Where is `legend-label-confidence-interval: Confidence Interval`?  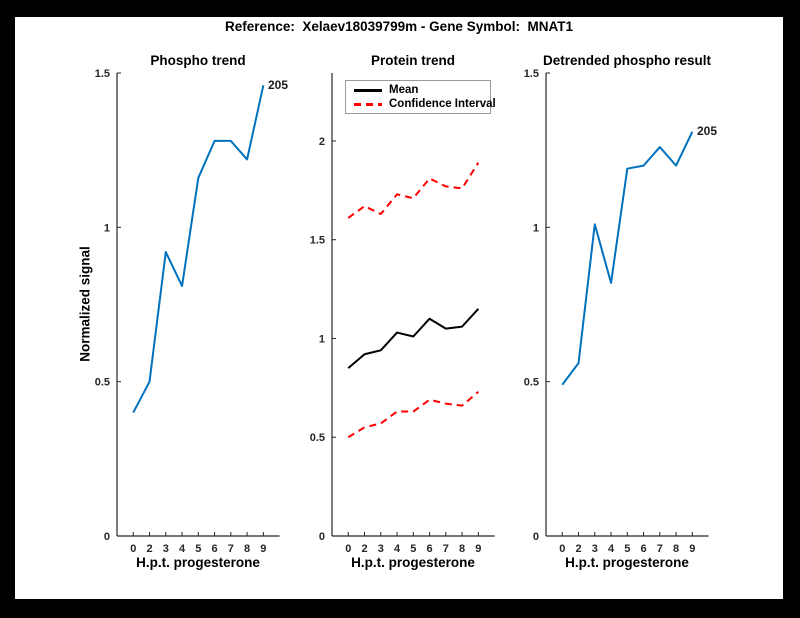
legend-label-confidence-interval: Confidence Interval is located at coordinates (442, 104).